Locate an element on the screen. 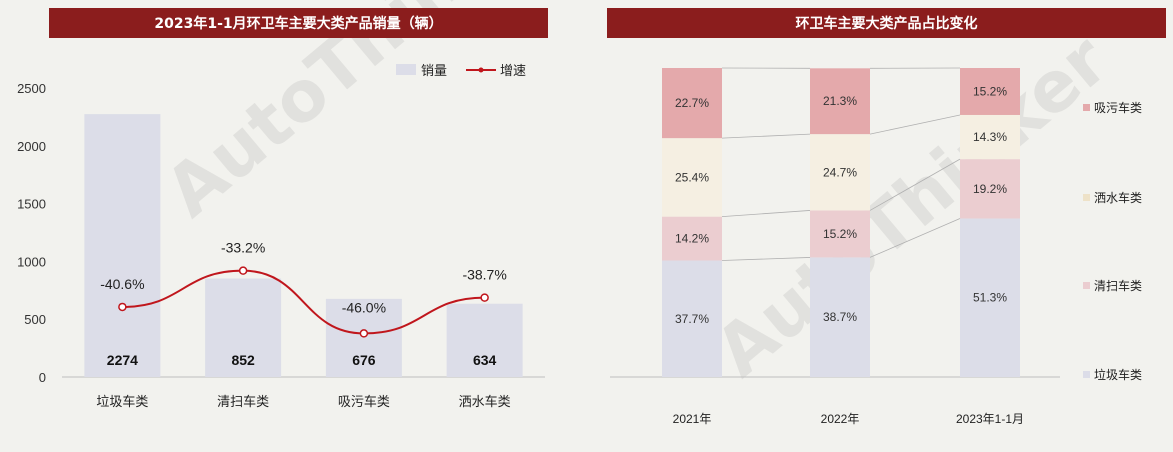 The width and height of the screenshot is (1173, 452). bar-value-label: 2274 is located at coordinates (122, 360).